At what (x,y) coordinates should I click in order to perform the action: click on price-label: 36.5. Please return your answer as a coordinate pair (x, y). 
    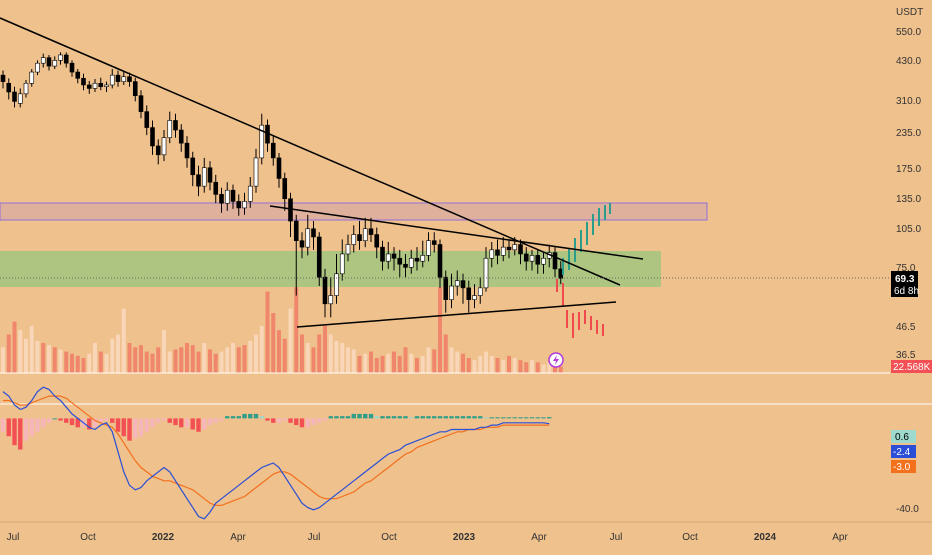
    Looking at the image, I should click on (906, 355).